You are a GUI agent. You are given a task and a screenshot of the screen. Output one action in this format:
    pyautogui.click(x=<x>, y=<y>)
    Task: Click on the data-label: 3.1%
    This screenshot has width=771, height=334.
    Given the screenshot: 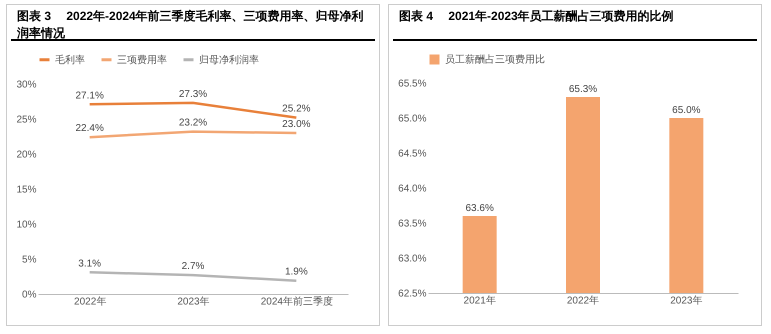 What is the action you would take?
    pyautogui.click(x=90, y=264)
    